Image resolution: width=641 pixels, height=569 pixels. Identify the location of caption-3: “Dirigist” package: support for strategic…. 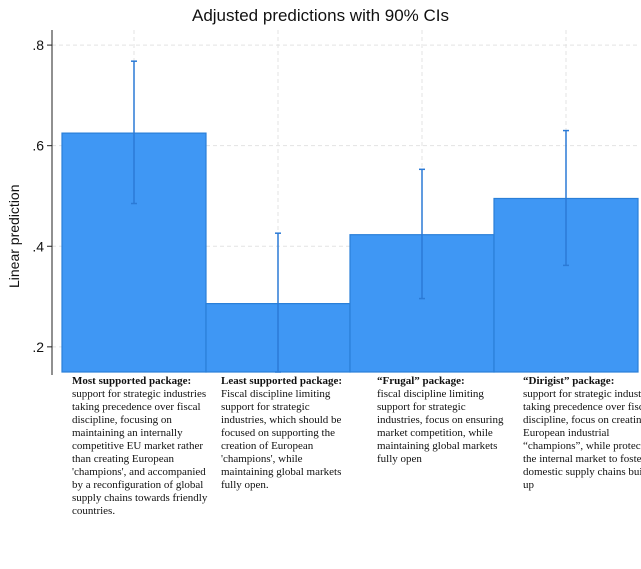
(582, 433).